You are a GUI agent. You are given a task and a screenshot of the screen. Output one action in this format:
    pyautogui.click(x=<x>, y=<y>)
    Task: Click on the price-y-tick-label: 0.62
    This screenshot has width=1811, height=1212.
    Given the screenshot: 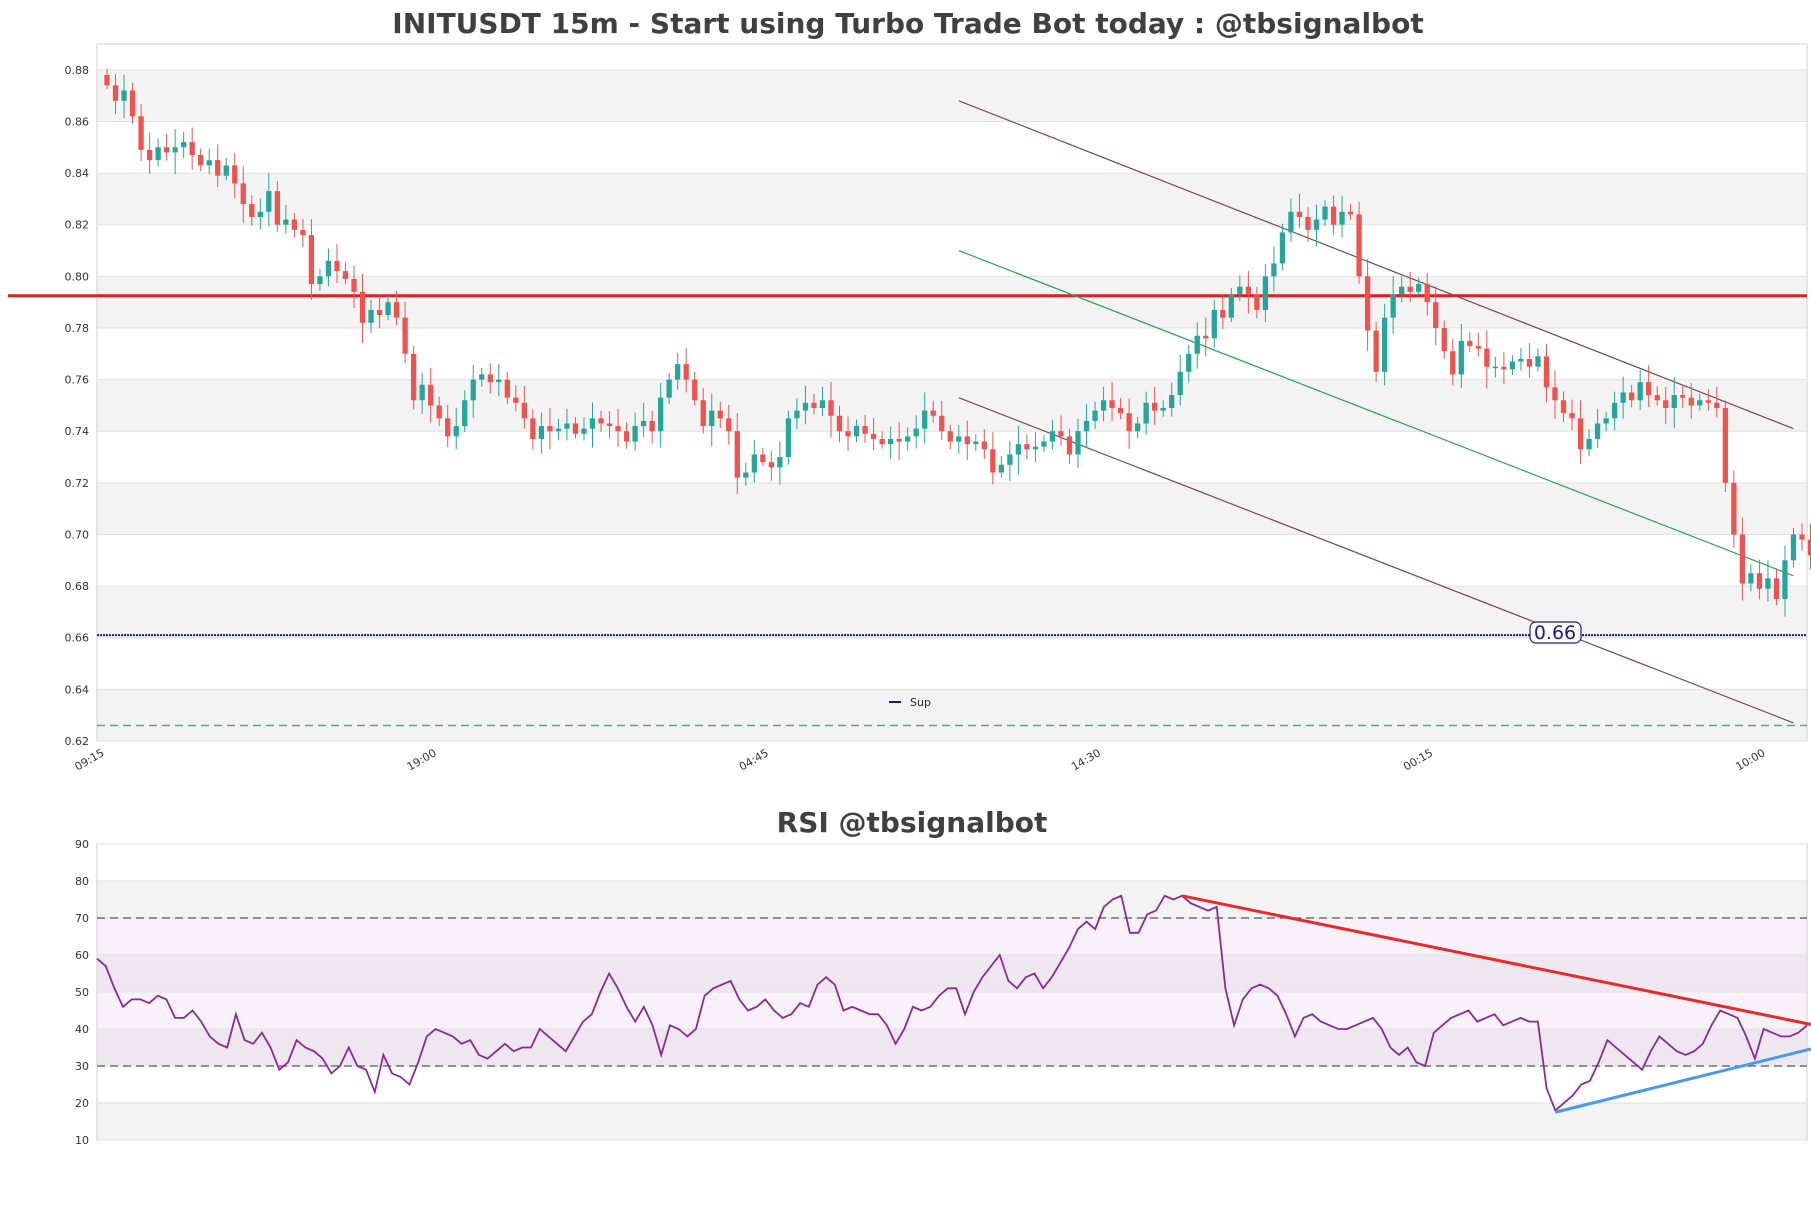 What is the action you would take?
    pyautogui.click(x=77, y=741)
    